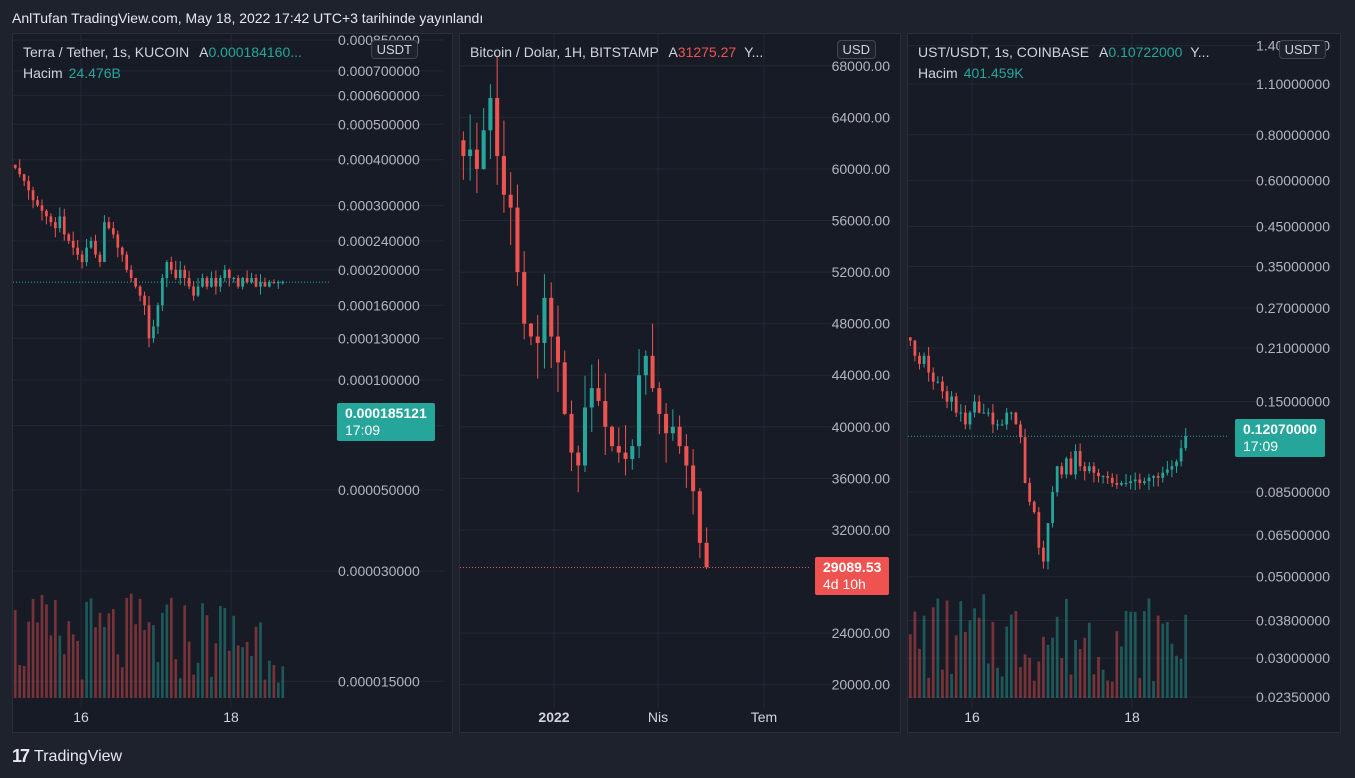  What do you see at coordinates (861, 375) in the screenshot?
I see `y-tick-label: 44000.00` at bounding box center [861, 375].